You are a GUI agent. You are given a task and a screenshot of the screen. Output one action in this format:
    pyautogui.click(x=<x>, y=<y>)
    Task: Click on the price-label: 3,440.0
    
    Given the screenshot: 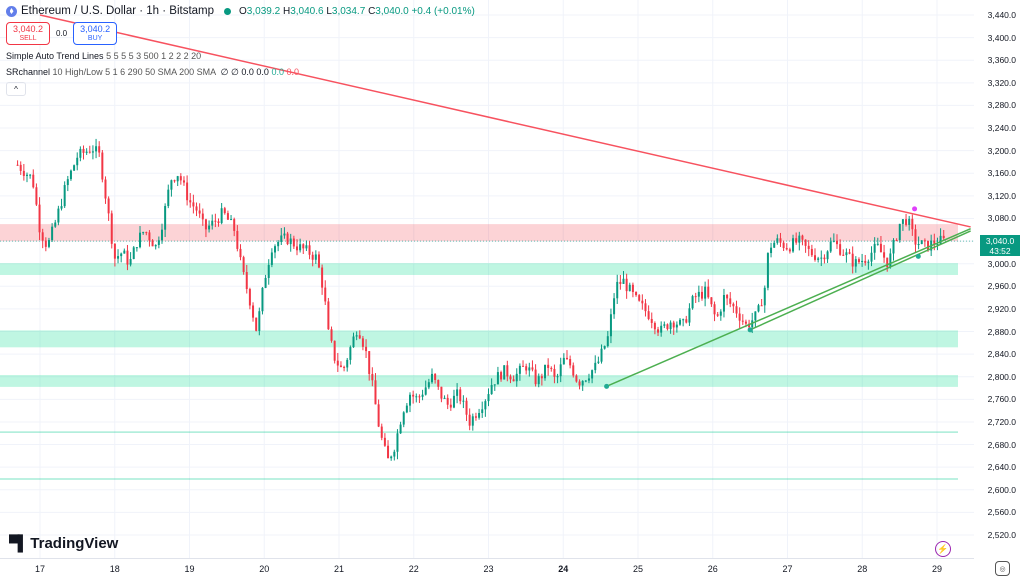 What is the action you would take?
    pyautogui.click(x=1001, y=15)
    